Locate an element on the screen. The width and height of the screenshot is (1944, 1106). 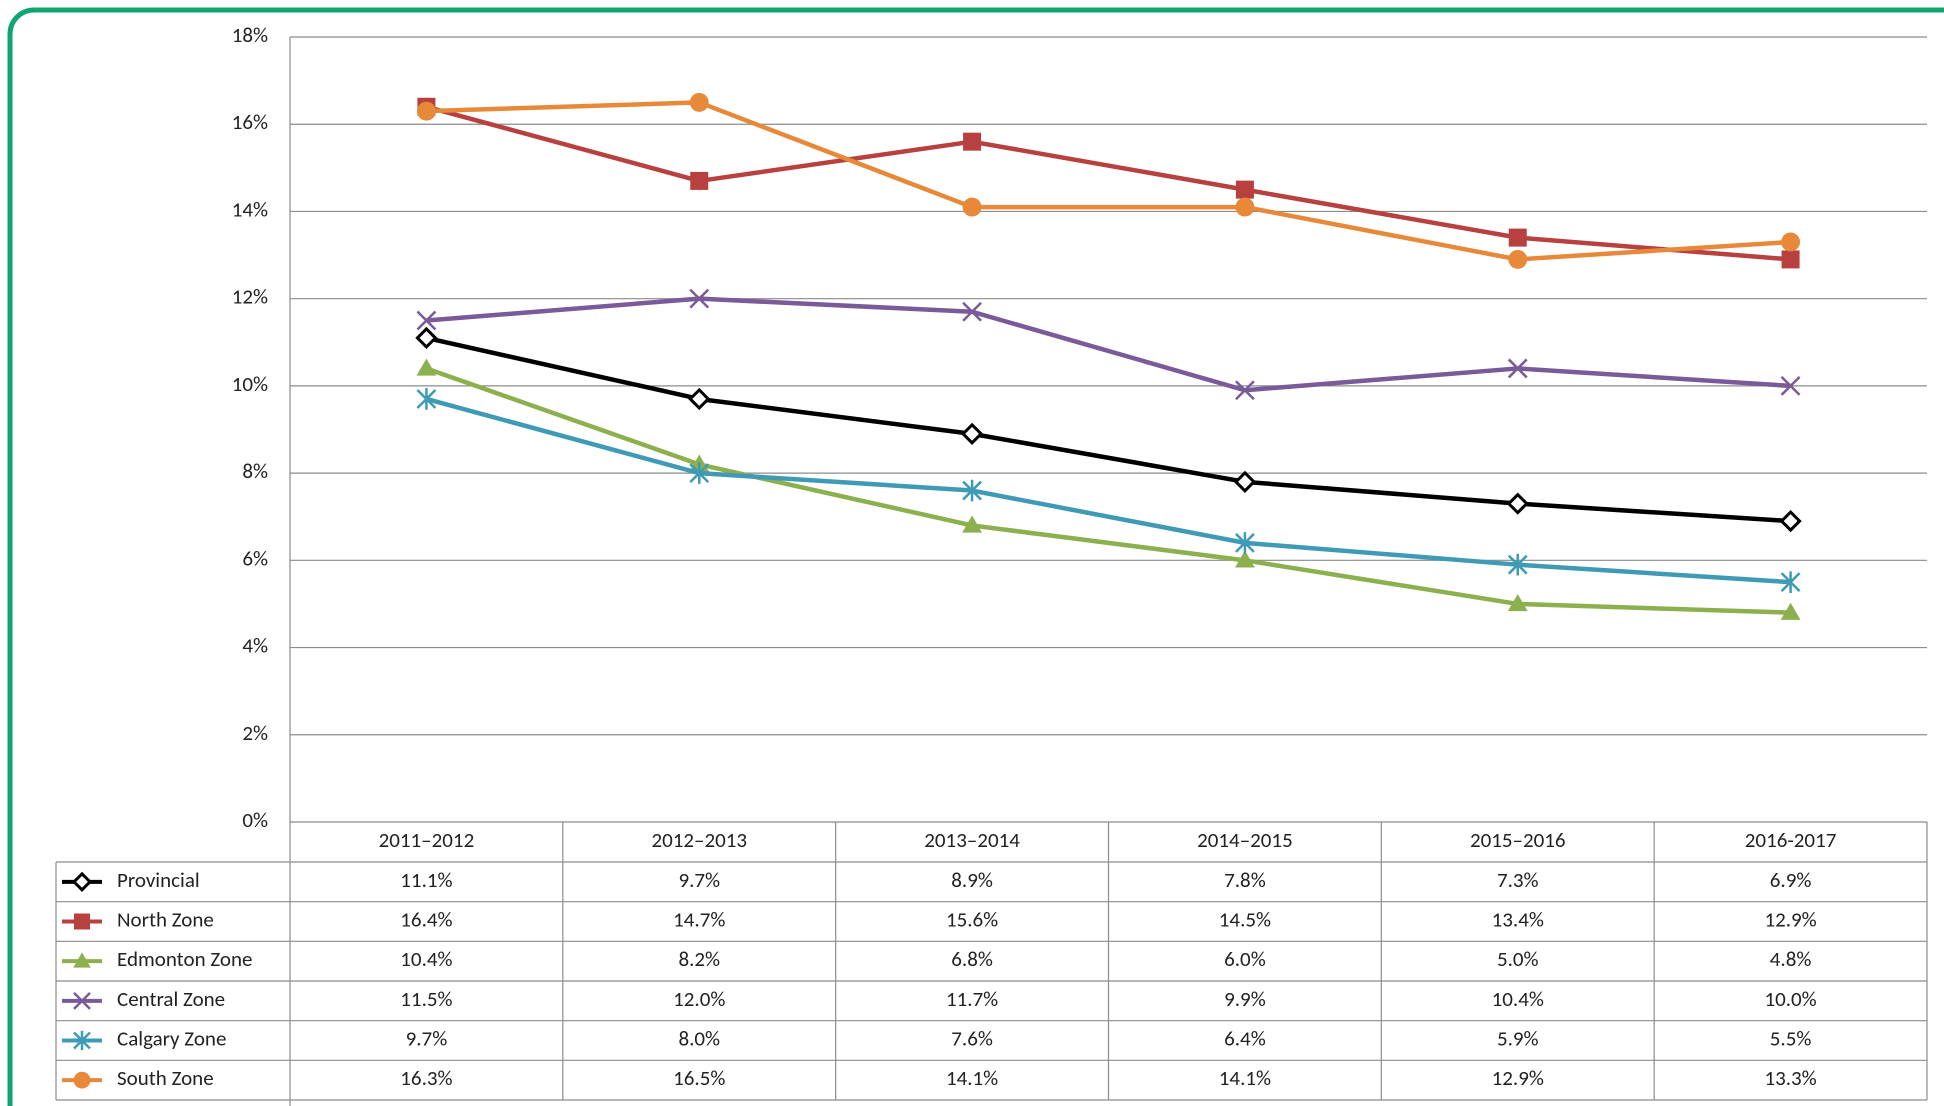
y-tick-label: 14% is located at coordinates (250, 209).